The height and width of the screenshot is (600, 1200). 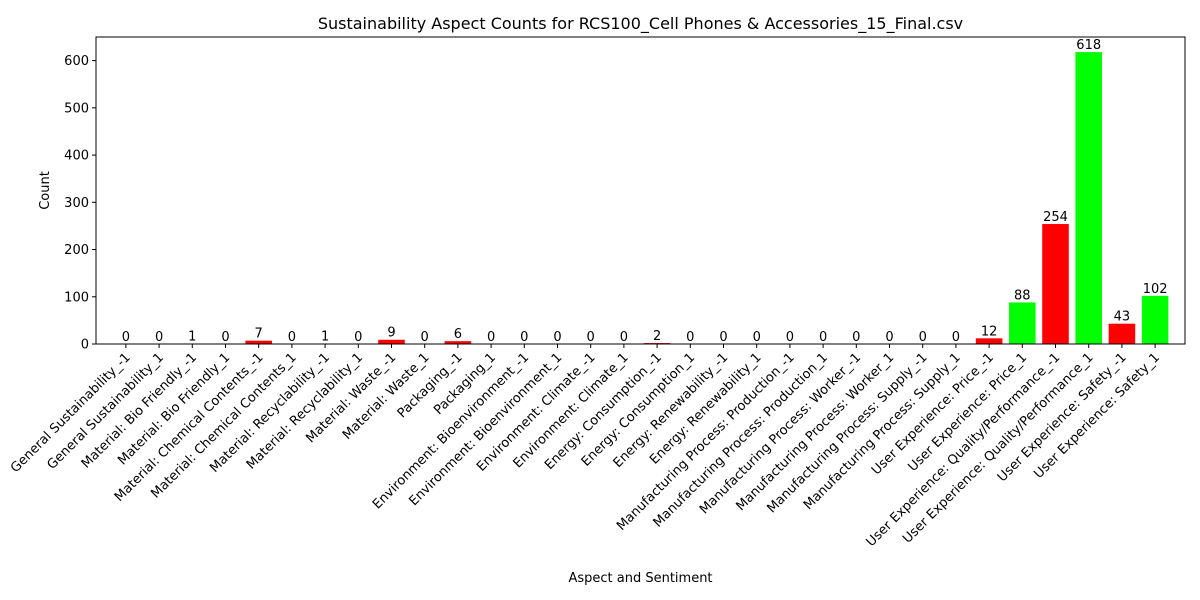 What do you see at coordinates (85, 345) in the screenshot?
I see `y-tick-label: 0` at bounding box center [85, 345].